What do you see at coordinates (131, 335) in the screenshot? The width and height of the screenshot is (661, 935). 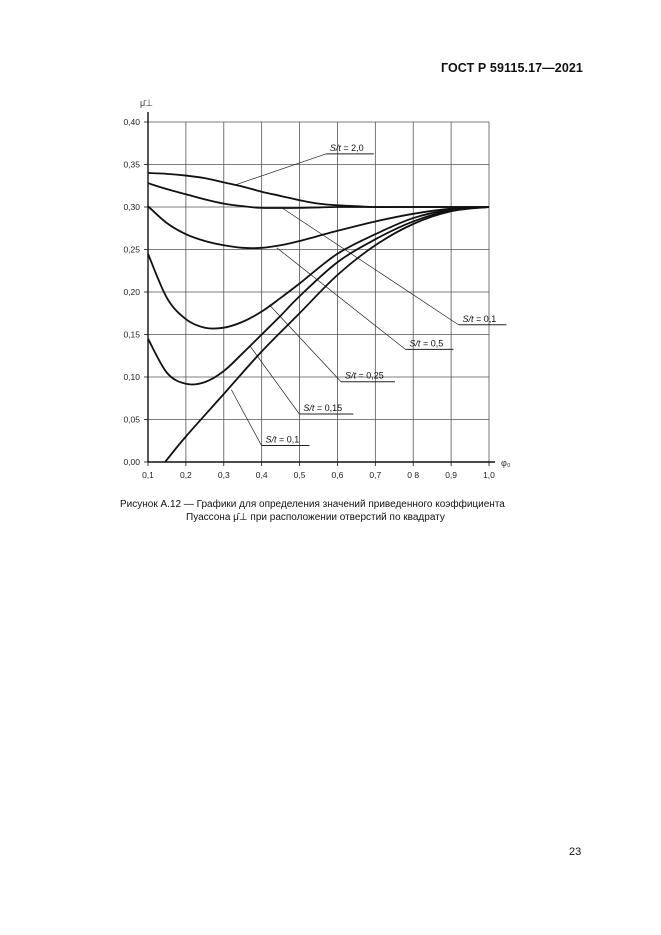 I see `y-tick-label: 0,15` at bounding box center [131, 335].